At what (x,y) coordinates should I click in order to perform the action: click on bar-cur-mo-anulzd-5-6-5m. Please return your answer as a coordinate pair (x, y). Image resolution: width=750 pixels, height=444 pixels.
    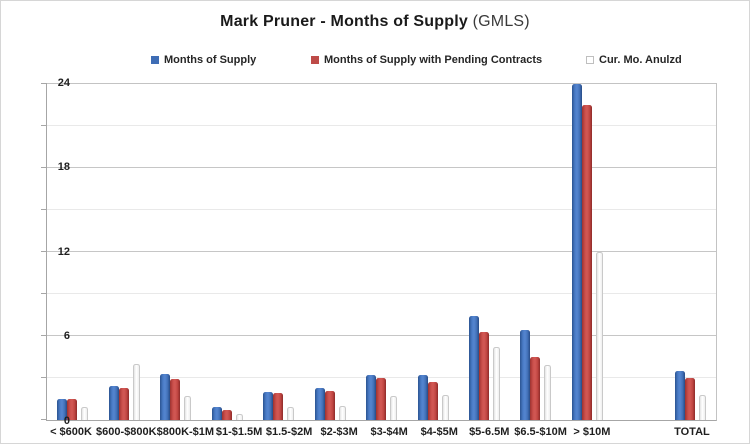
    Looking at the image, I should click on (496, 383).